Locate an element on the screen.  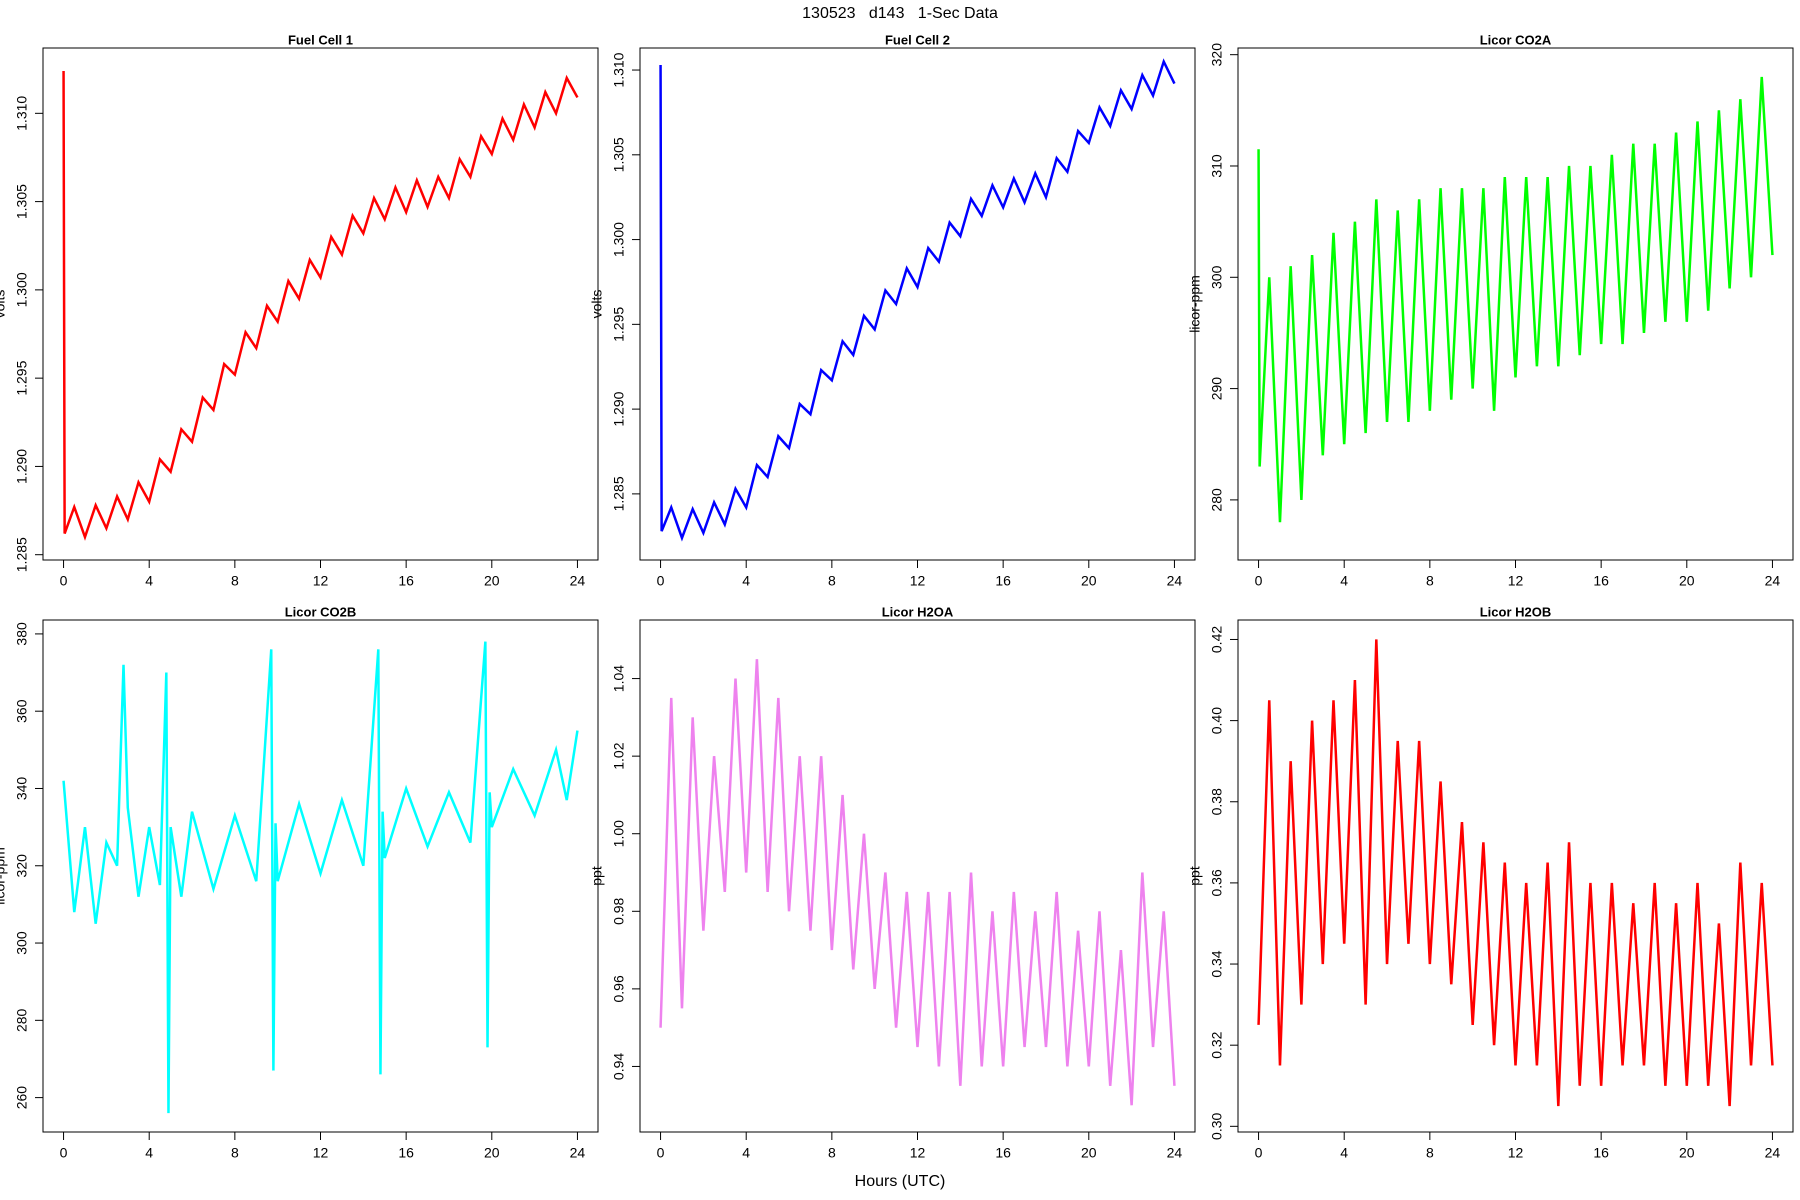
y-tick-label: 310 is located at coordinates (1217, 166).